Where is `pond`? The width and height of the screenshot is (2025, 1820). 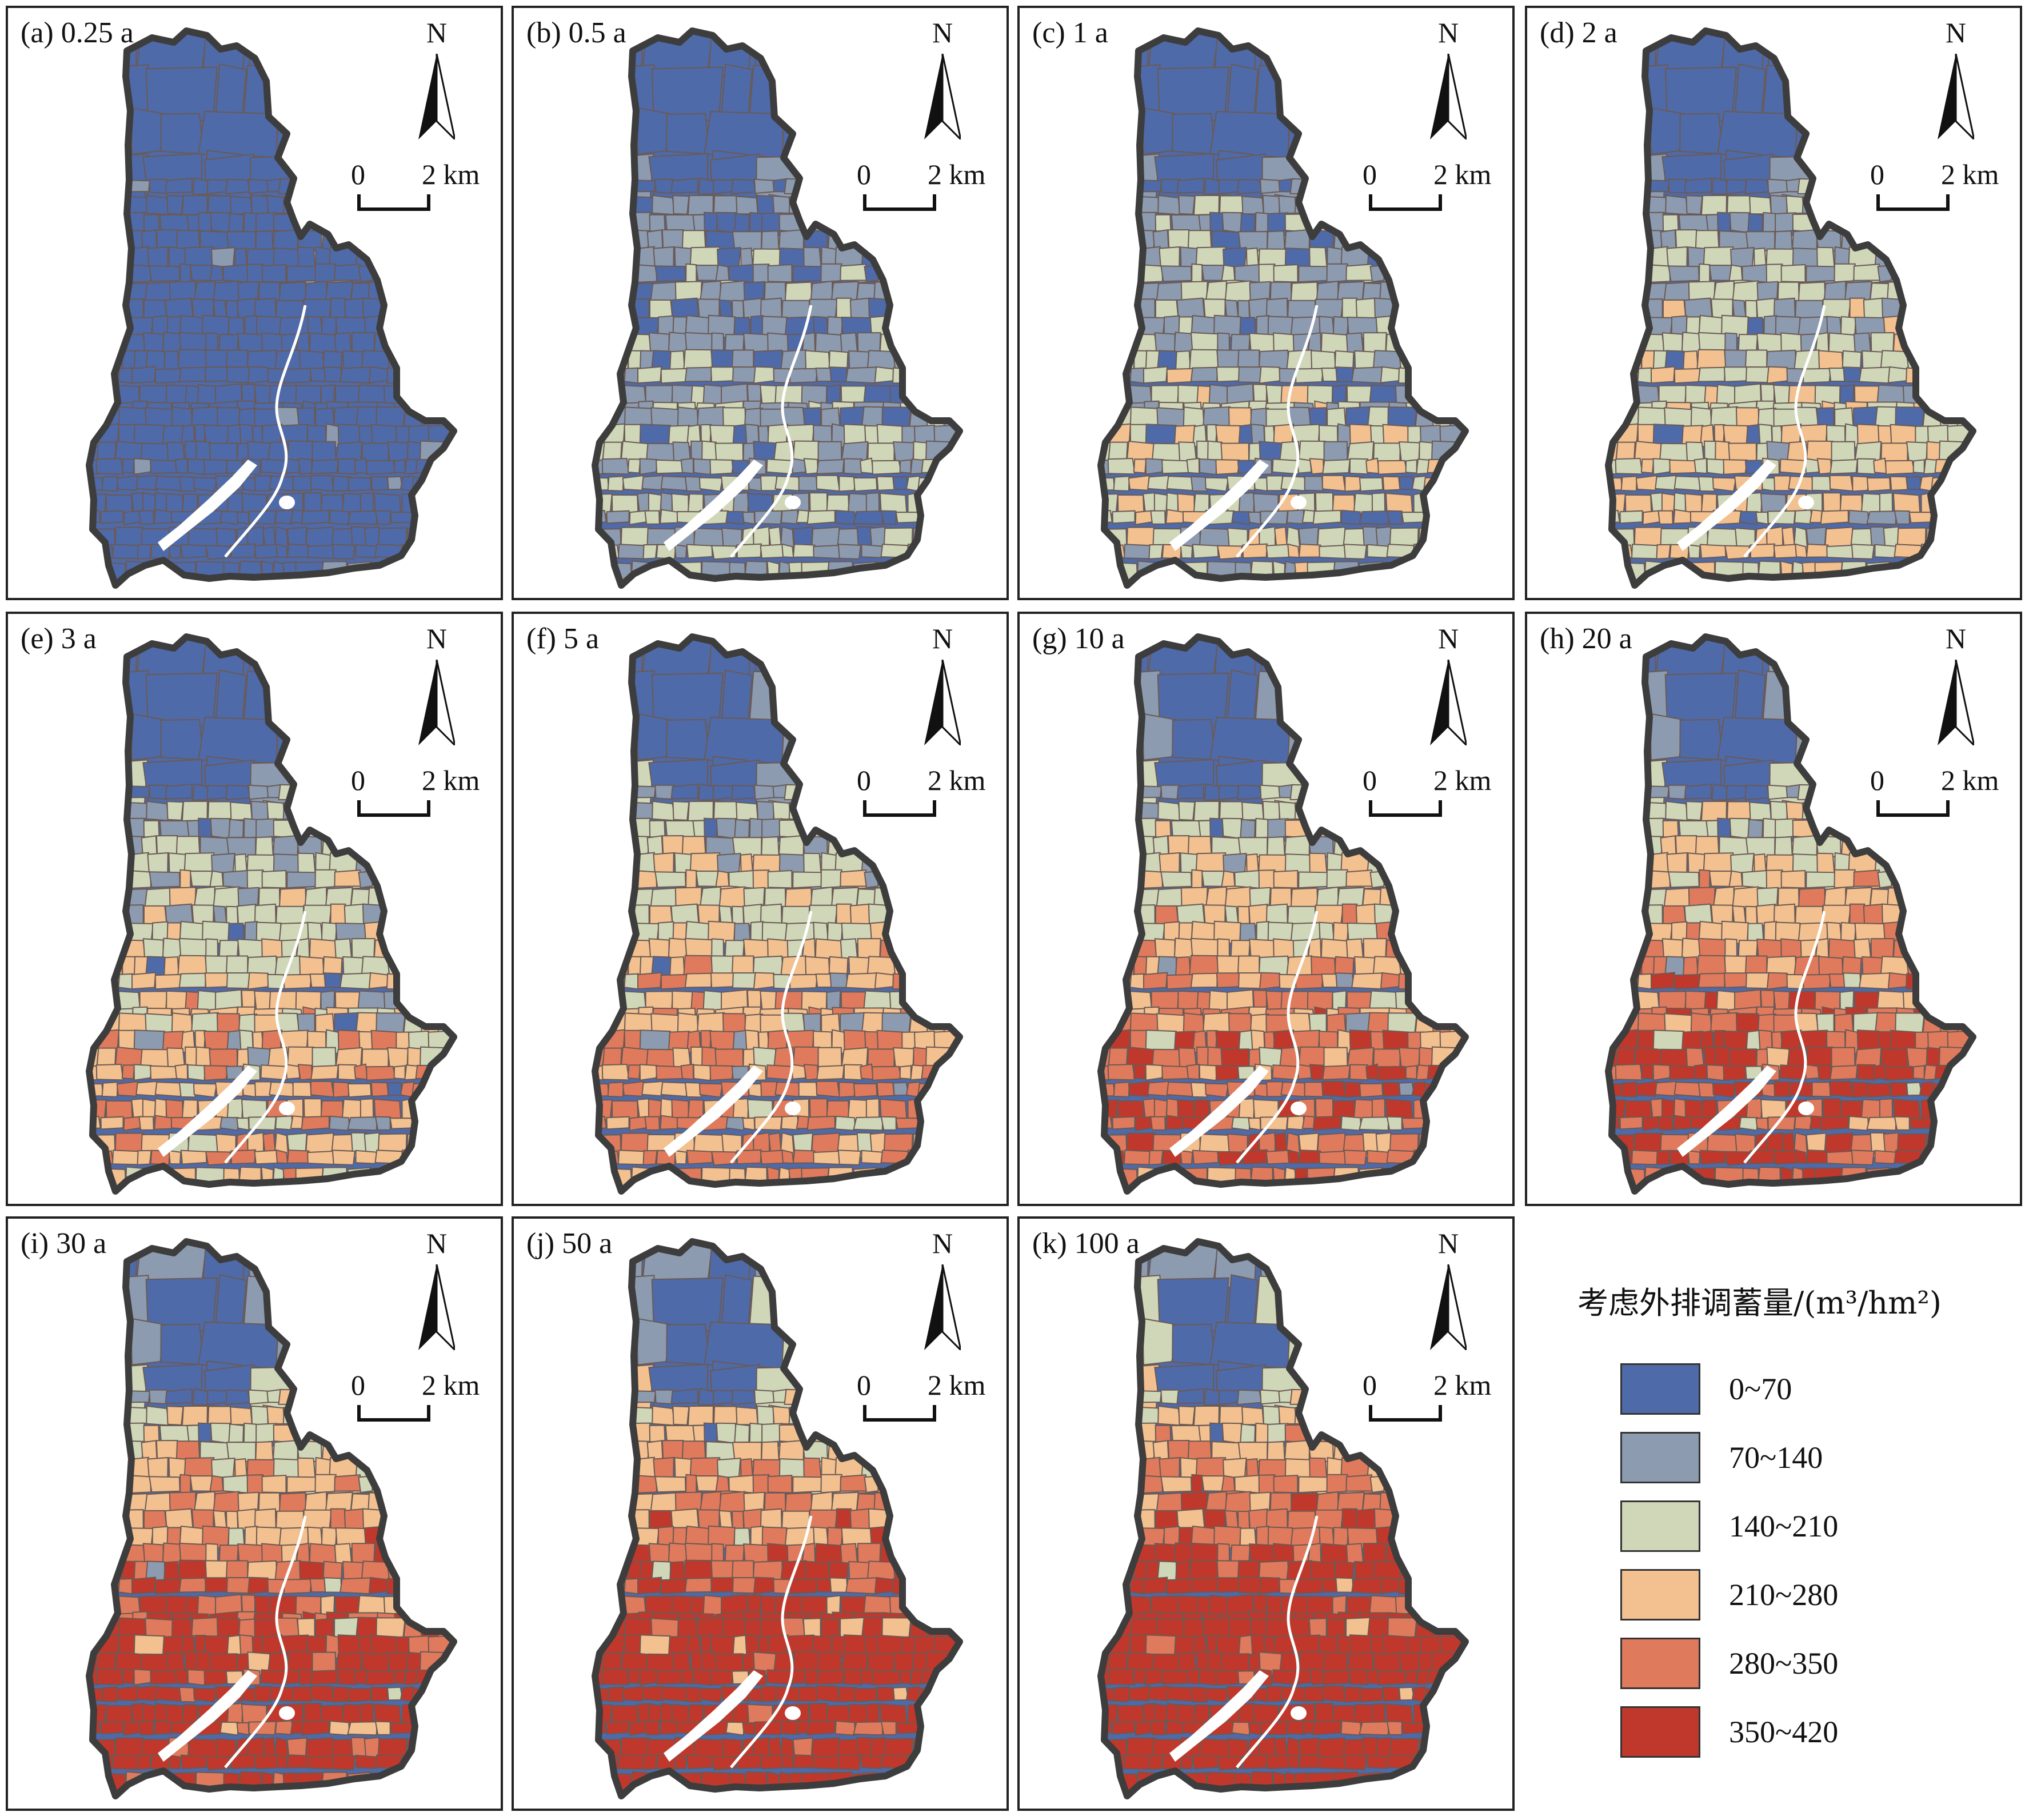 pond is located at coordinates (1299, 502).